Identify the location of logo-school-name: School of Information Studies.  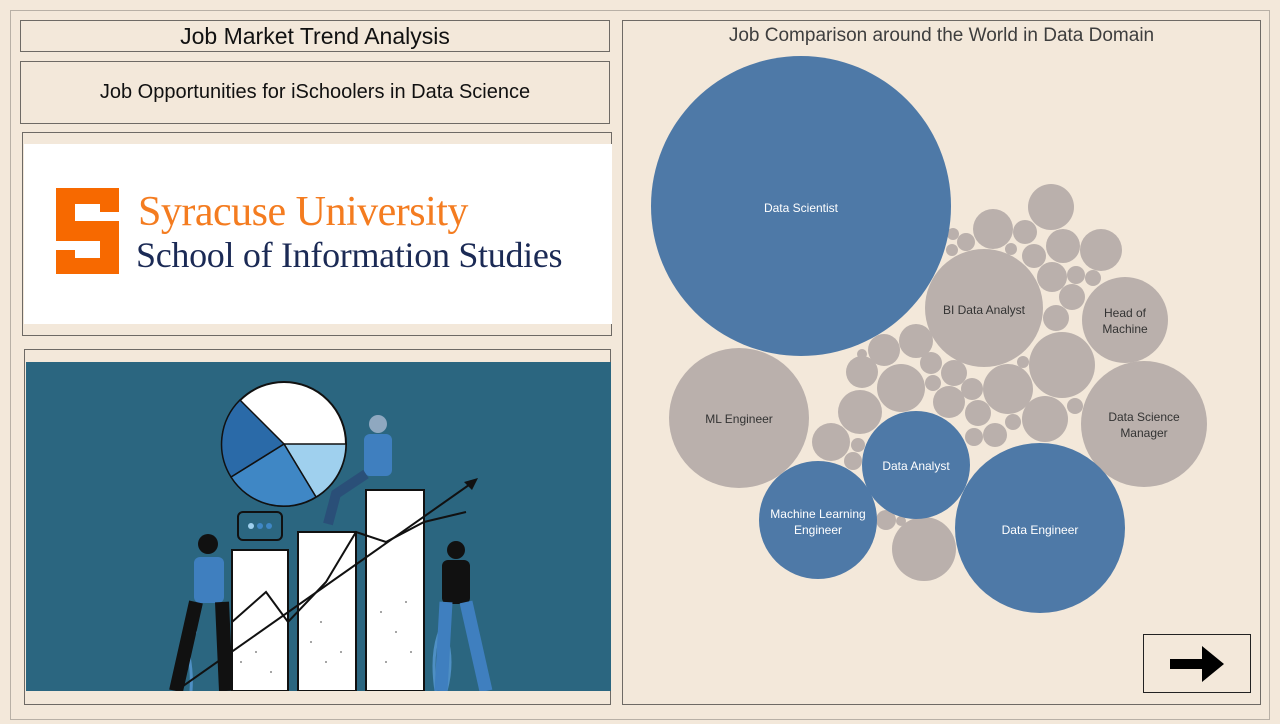
(349, 255).